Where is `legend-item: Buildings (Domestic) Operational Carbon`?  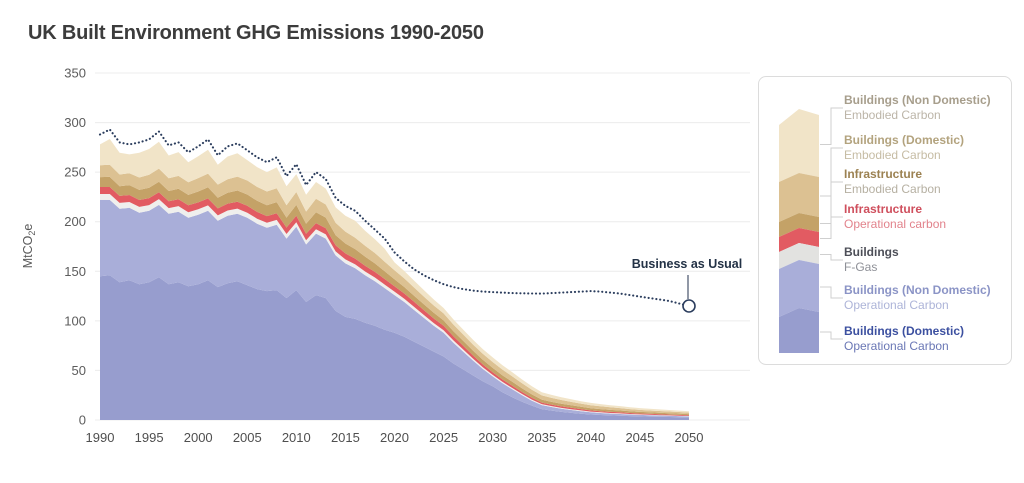 legend-item: Buildings (Domestic) Operational Carbon is located at coordinates (926, 339).